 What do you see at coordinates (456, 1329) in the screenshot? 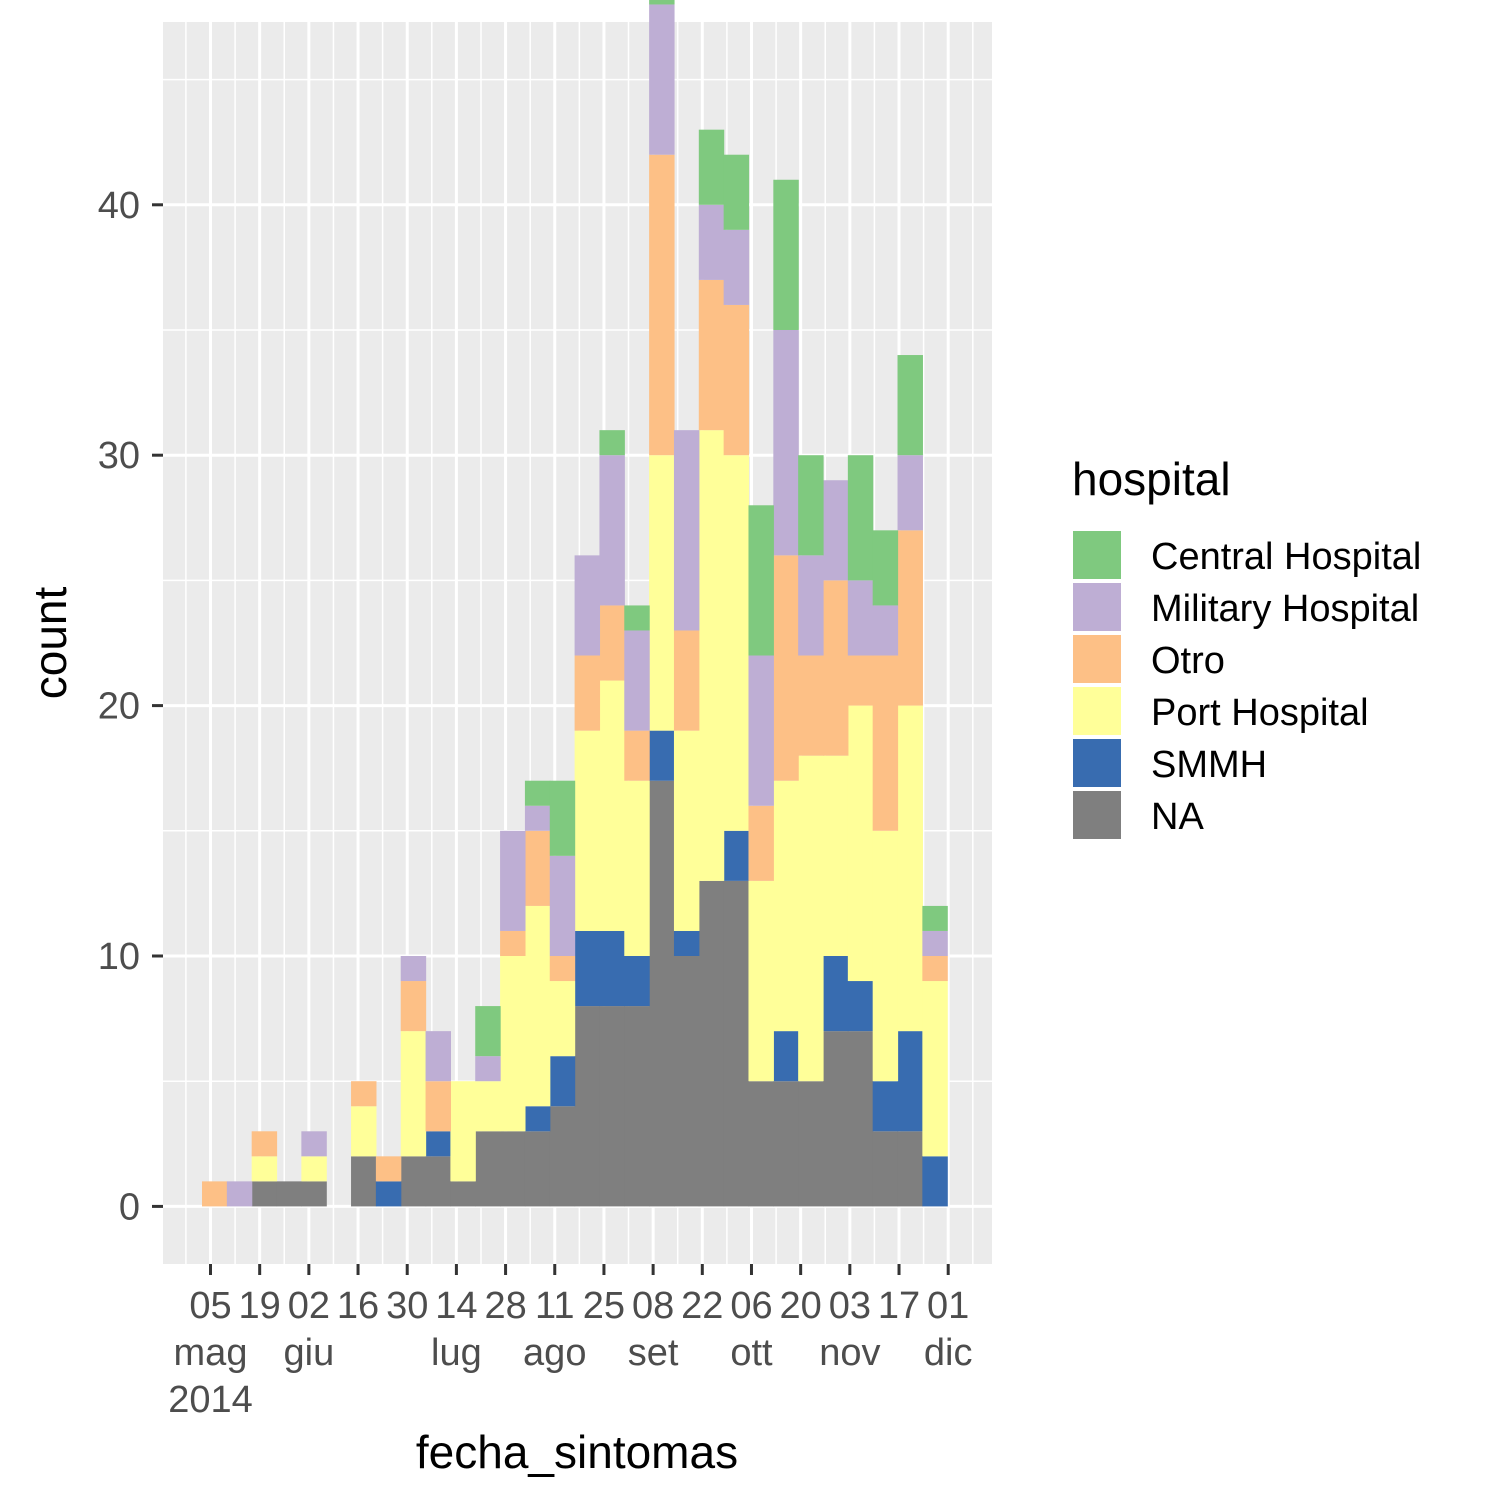
I see `x-tick-label: 14 lug` at bounding box center [456, 1329].